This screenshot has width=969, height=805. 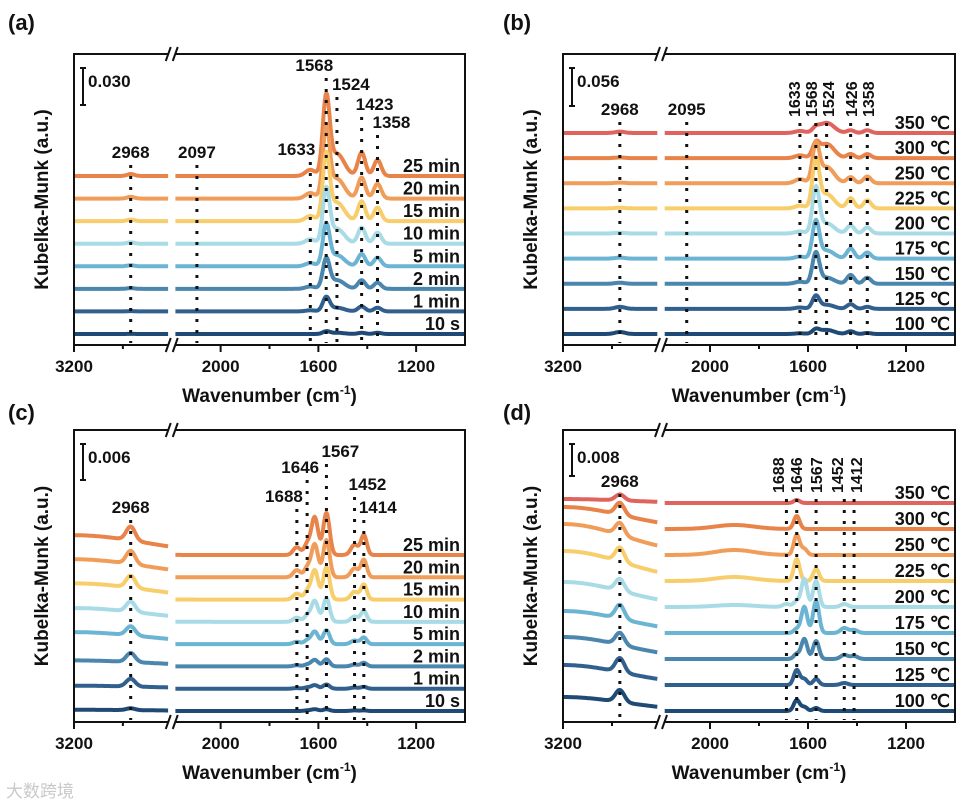 What do you see at coordinates (21, 412) in the screenshot?
I see `panel-label: (c)` at bounding box center [21, 412].